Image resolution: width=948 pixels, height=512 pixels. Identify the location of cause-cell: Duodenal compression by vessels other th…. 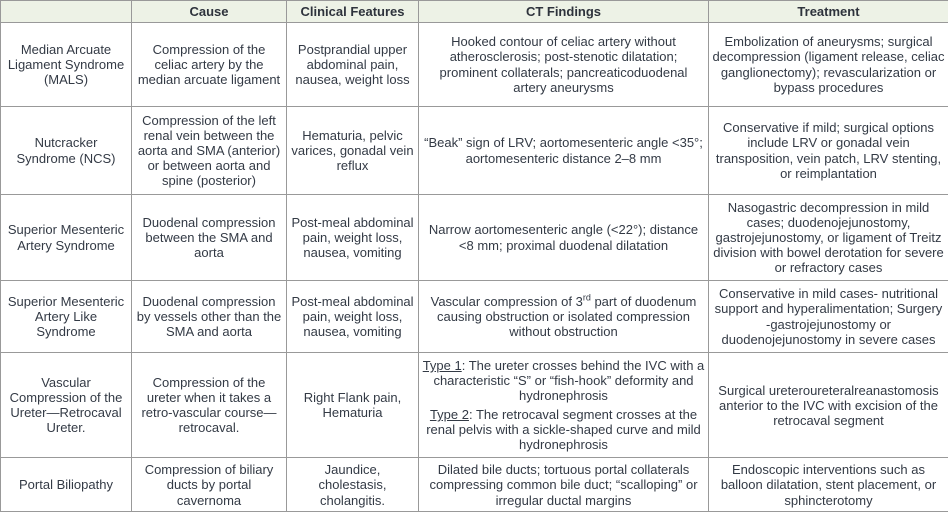
(209, 317).